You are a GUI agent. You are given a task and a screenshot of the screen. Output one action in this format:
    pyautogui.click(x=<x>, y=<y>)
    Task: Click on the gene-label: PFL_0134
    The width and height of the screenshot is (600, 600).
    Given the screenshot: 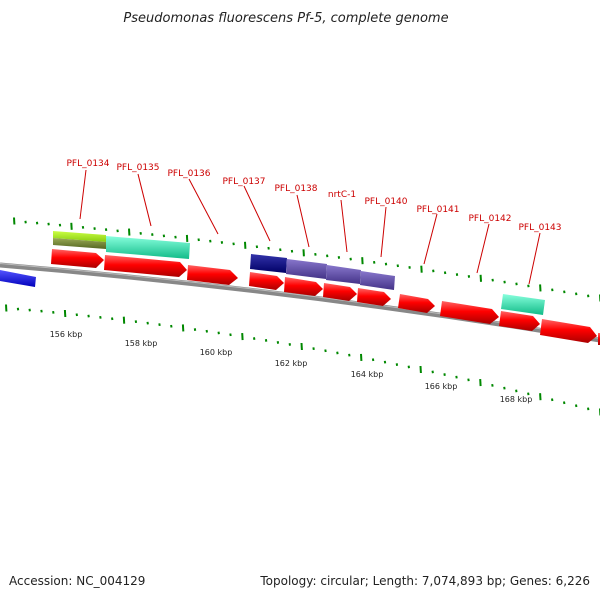 What is the action you would take?
    pyautogui.click(x=87, y=164)
    